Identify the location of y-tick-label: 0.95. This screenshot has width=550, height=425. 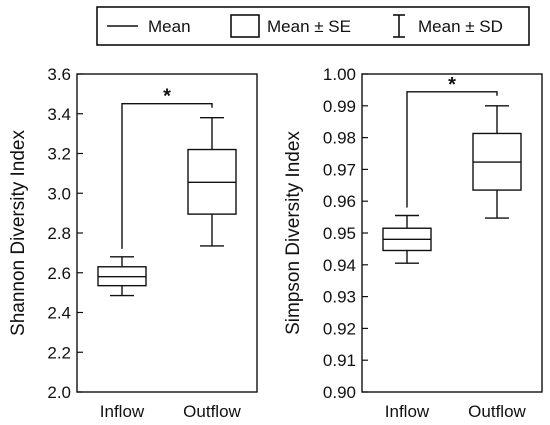
(339, 233).